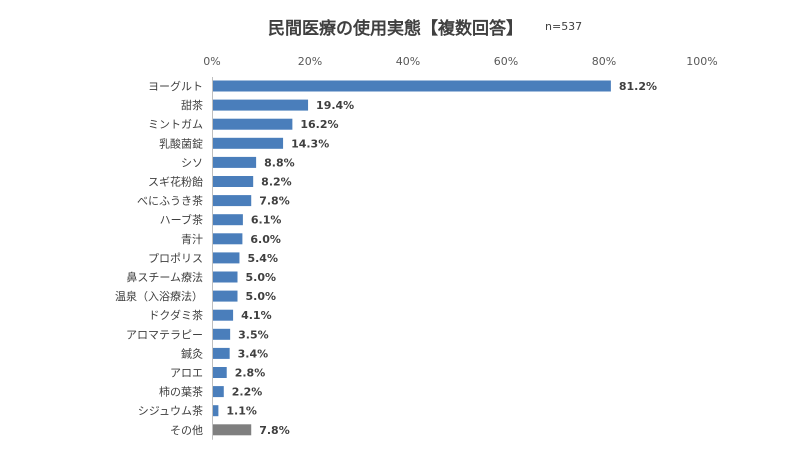 This screenshot has width=800, height=459. What do you see at coordinates (181, 220) in the screenshot?
I see `category-label: ハーブ茶` at bounding box center [181, 220].